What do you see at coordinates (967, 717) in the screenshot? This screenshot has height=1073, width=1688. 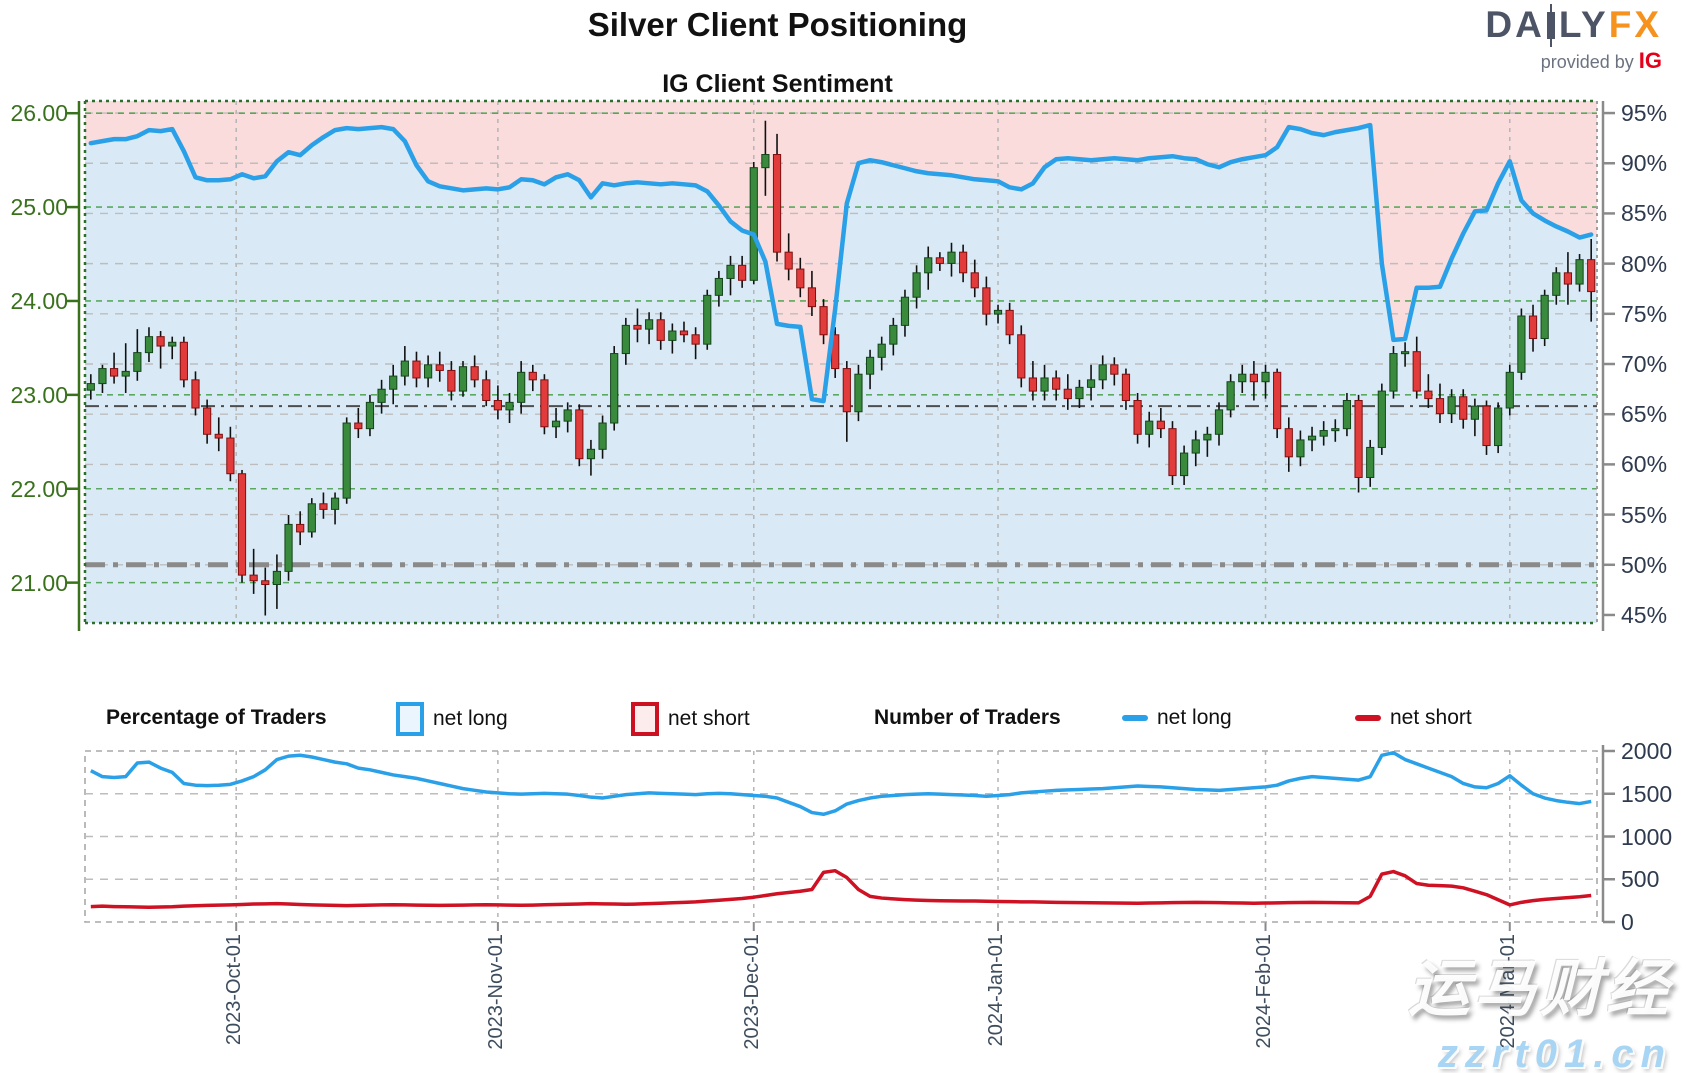 I see `legend-num-header: Number of Traders` at bounding box center [967, 717].